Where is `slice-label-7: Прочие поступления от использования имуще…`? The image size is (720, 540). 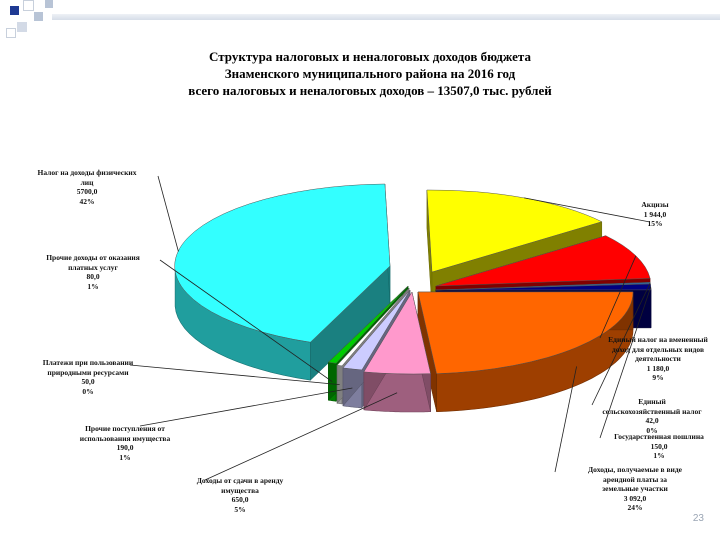
slice-label-7: Прочие поступления от использования имуще… is located at coordinates (125, 443).